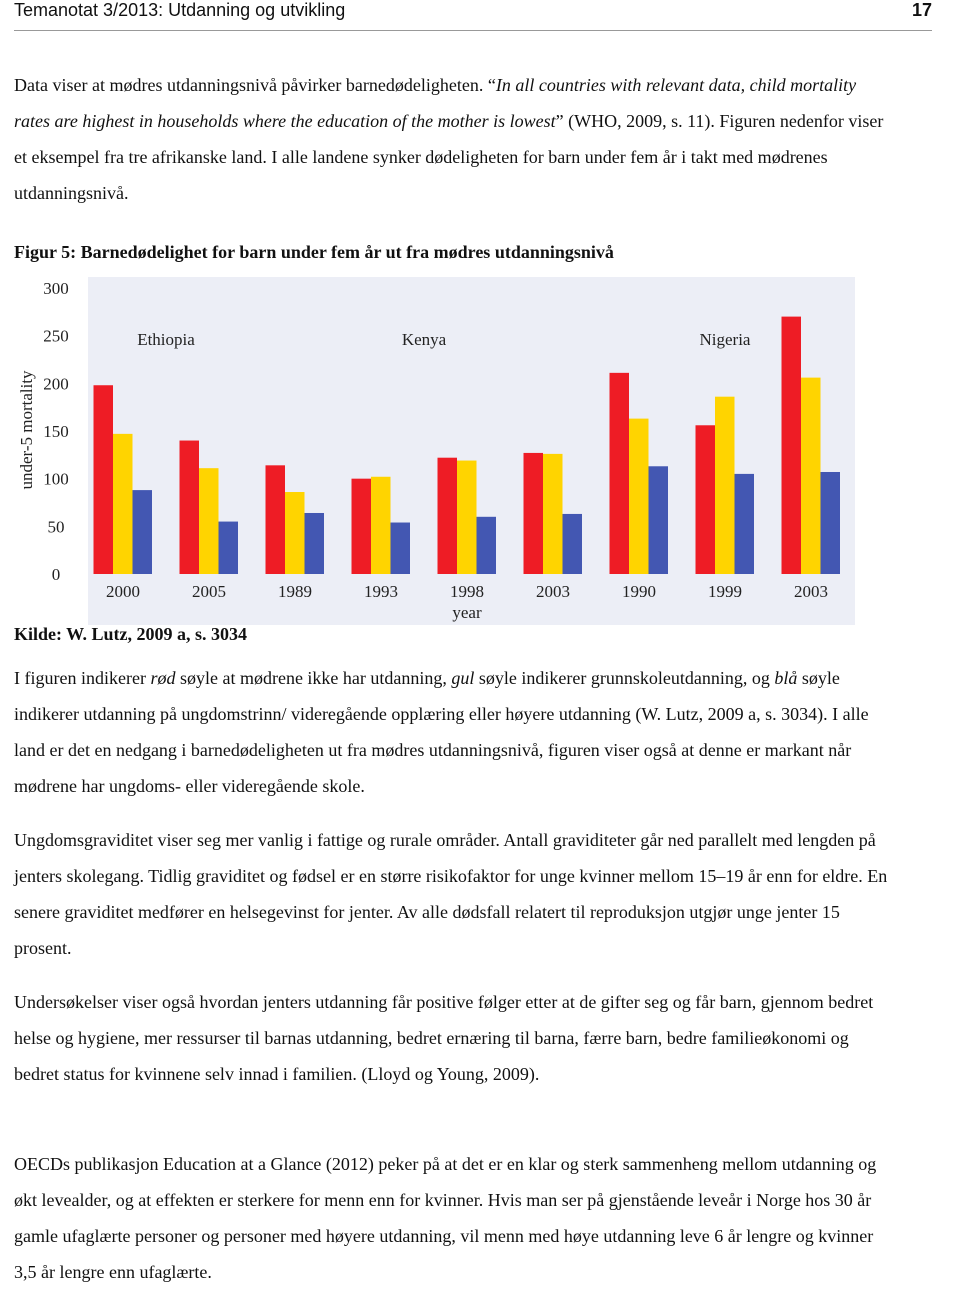 Image resolution: width=960 pixels, height=1290 pixels. I want to click on header-rule, so click(473, 30).